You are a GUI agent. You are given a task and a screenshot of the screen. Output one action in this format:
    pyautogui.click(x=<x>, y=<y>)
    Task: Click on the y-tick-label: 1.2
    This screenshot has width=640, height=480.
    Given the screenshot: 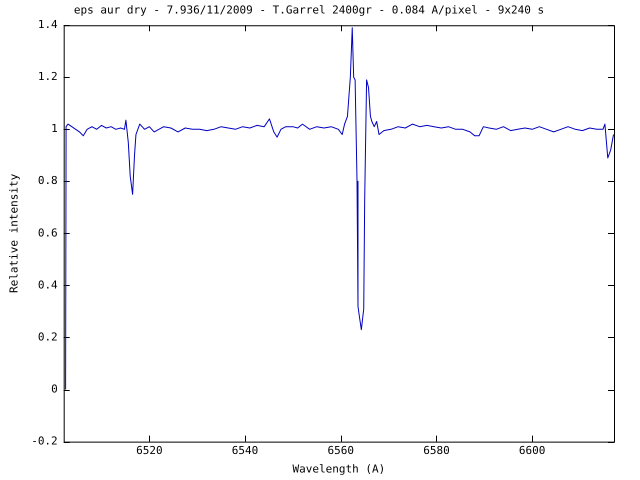 What is the action you would take?
    pyautogui.click(x=48, y=77)
    